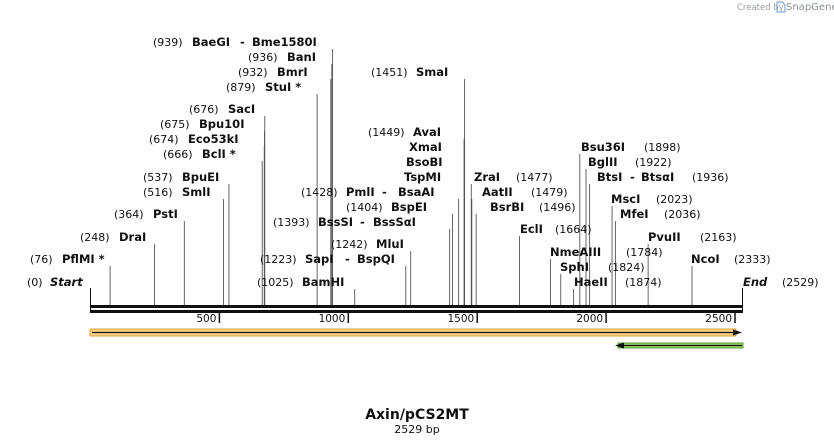  What do you see at coordinates (417, 415) in the screenshot?
I see `plasmid-name: Axin/pCS2MT` at bounding box center [417, 415].